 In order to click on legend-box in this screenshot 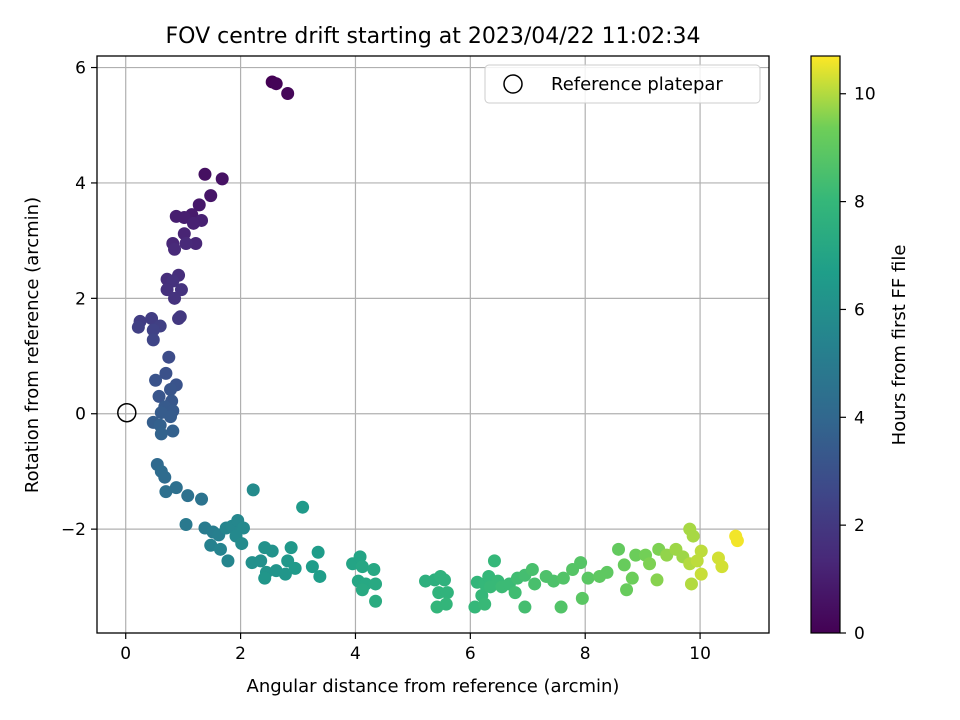, I will do `click(622, 84)`.